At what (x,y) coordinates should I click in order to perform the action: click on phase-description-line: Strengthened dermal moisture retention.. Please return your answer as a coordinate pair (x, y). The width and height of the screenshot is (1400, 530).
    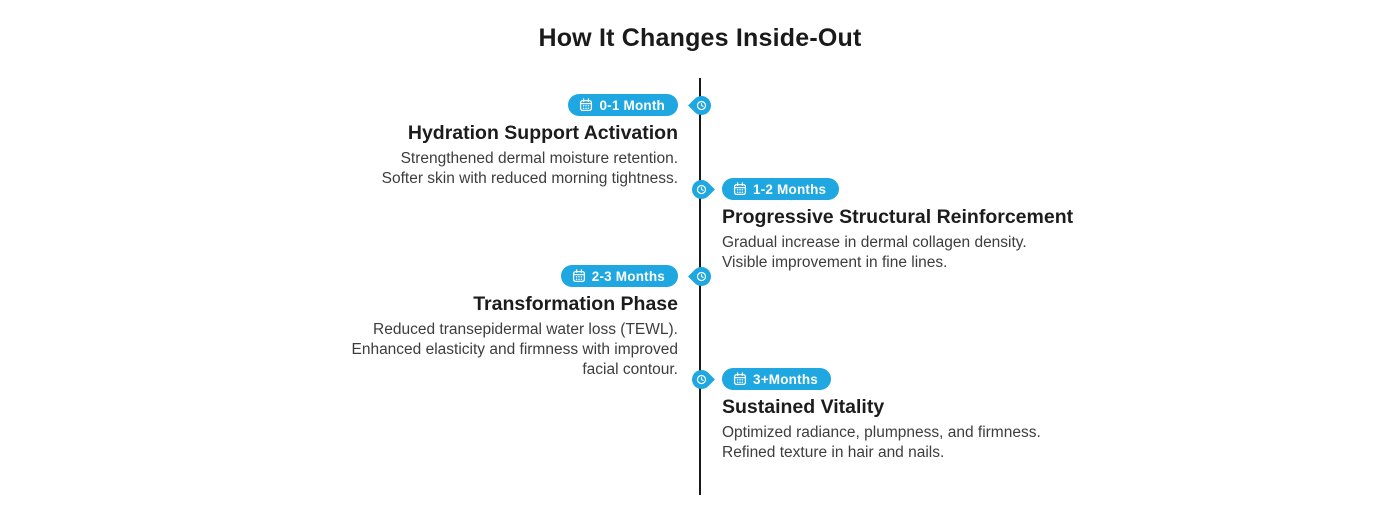
    Looking at the image, I should click on (539, 158).